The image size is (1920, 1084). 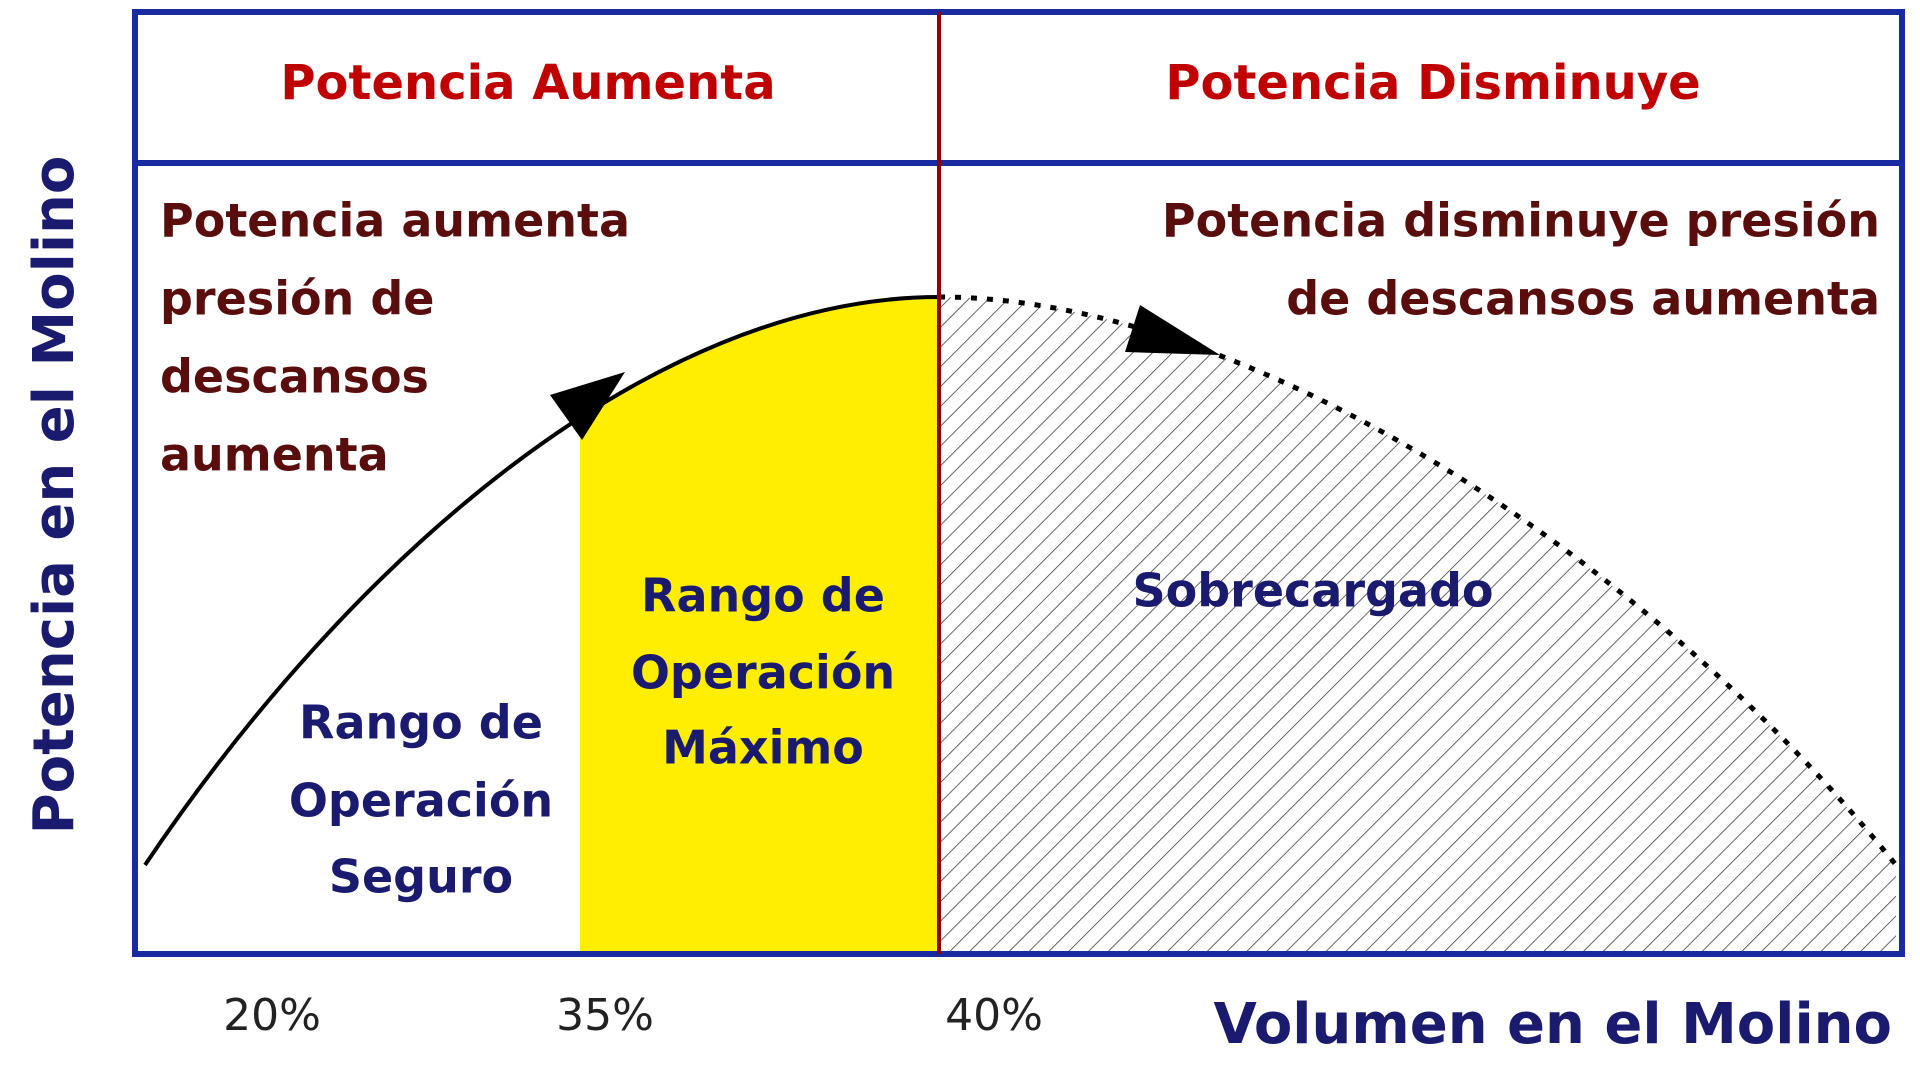 What do you see at coordinates (994, 1015) in the screenshot?
I see `x-label: 40%` at bounding box center [994, 1015].